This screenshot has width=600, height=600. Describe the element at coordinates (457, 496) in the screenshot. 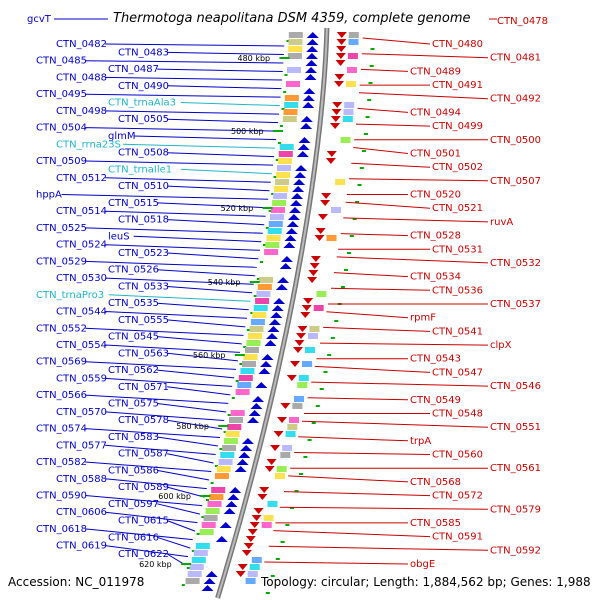

I see `right-gene-label: CTN_0572` at that location.